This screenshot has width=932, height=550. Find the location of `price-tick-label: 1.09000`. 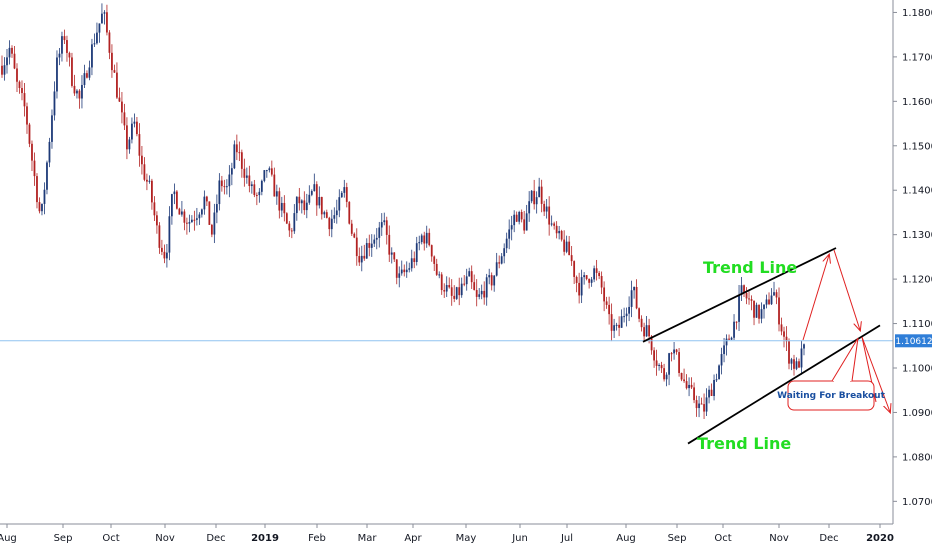

price-tick-label: 1.09000 is located at coordinates (917, 413).